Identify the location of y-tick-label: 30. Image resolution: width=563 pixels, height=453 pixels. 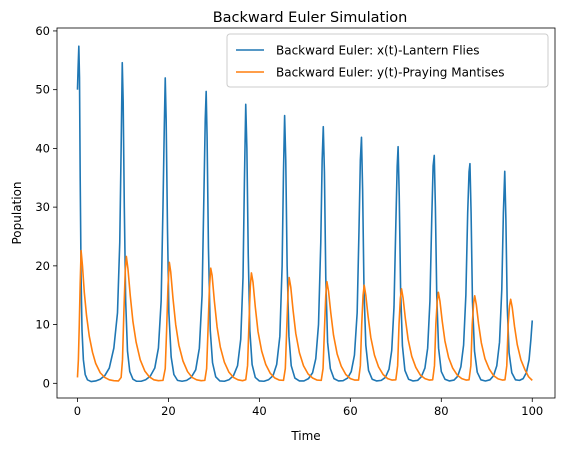
(42, 207).